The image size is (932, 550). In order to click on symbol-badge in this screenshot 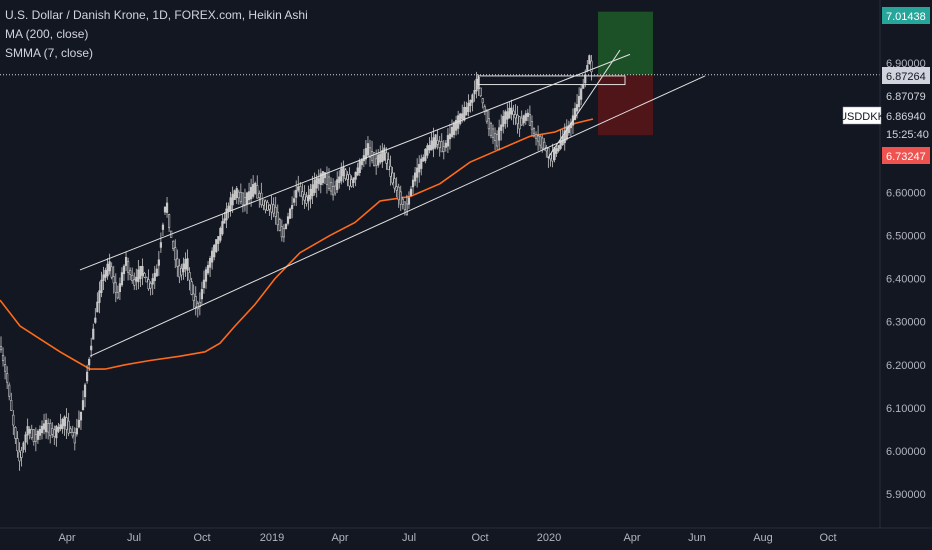, I will do `click(862, 115)`.